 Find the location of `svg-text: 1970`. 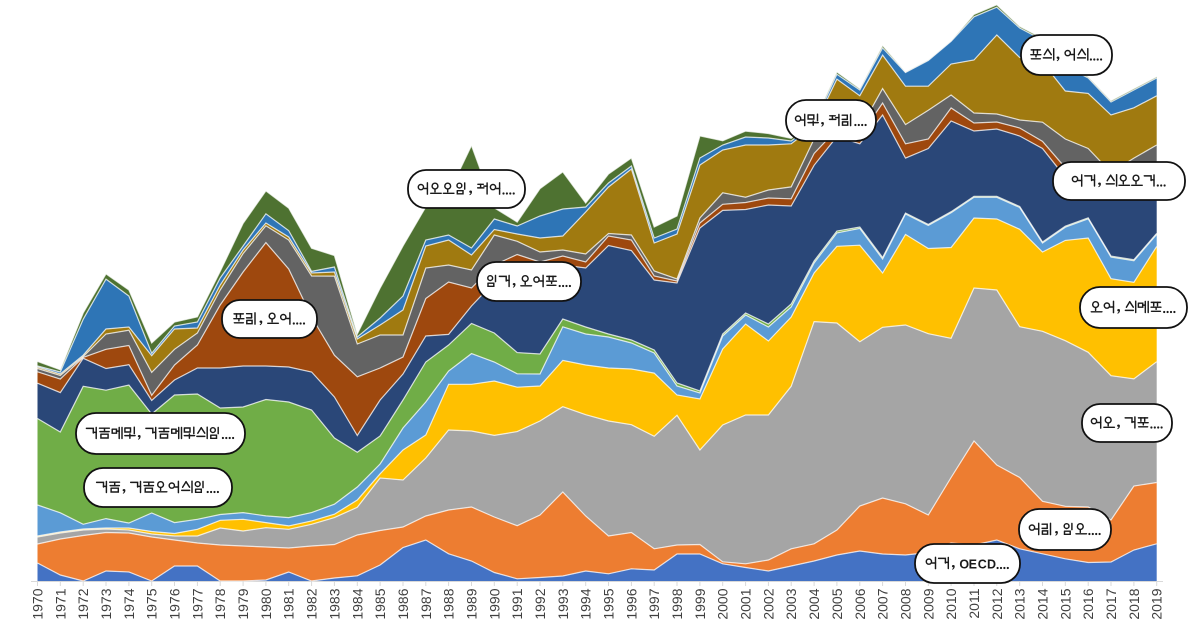

svg-text: 1970 is located at coordinates (38, 603).